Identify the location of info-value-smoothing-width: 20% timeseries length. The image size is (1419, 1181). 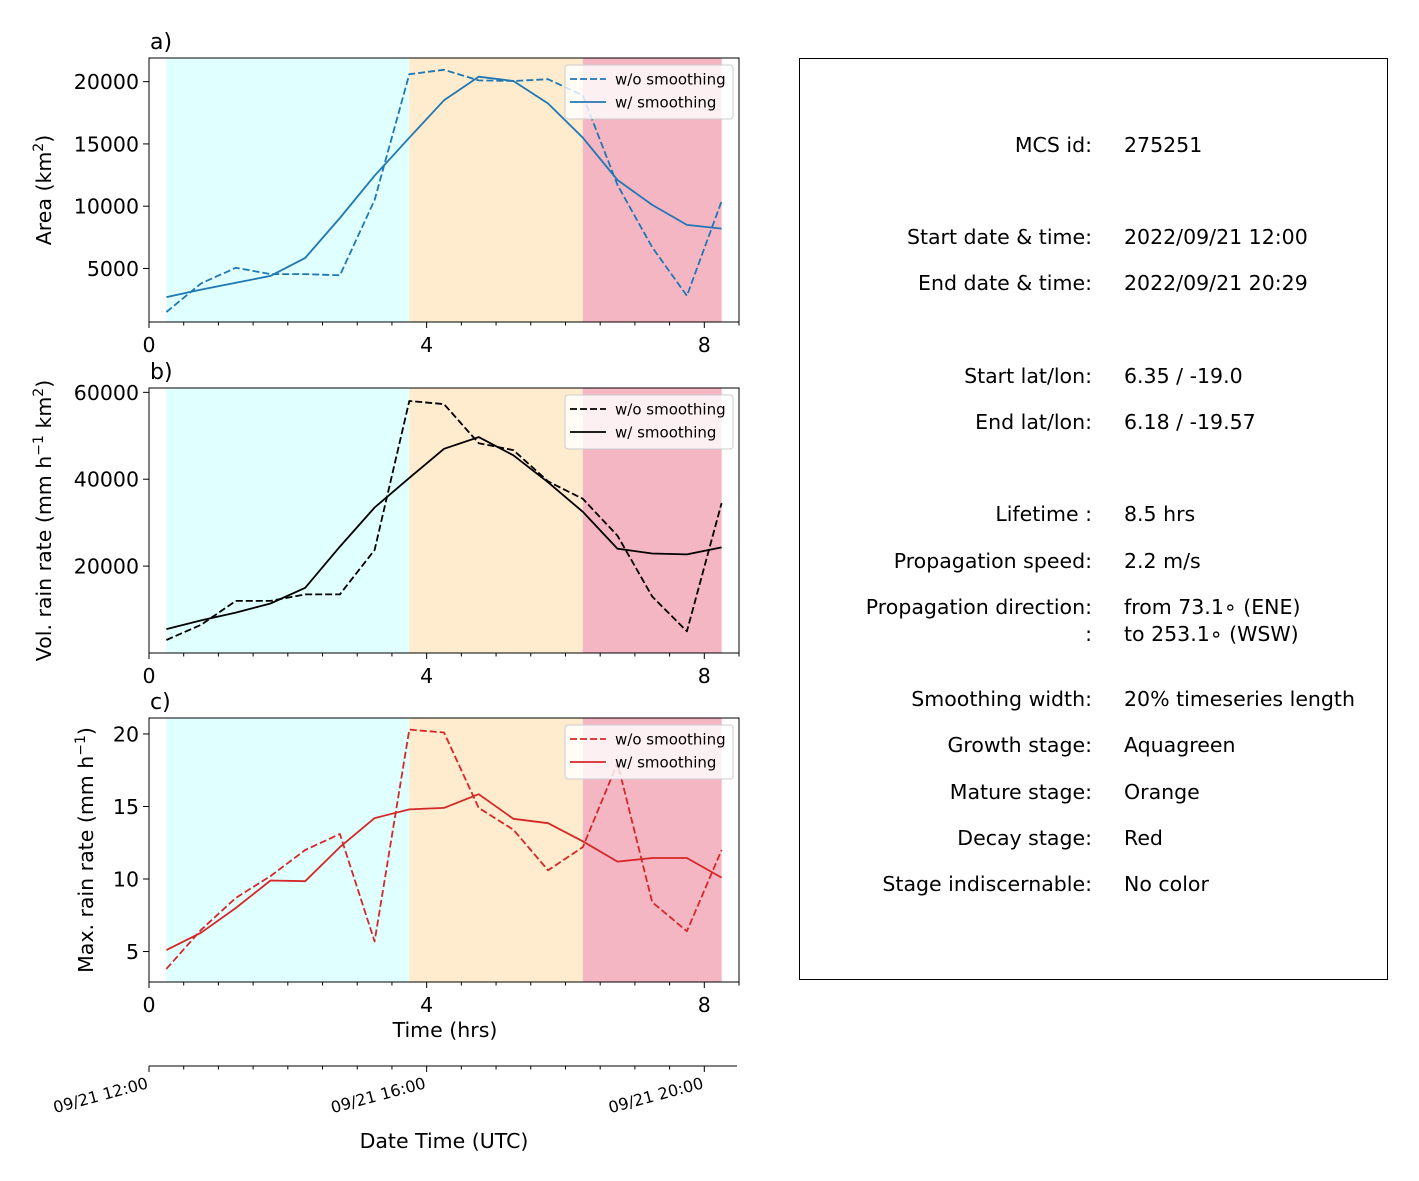
(1239, 699).